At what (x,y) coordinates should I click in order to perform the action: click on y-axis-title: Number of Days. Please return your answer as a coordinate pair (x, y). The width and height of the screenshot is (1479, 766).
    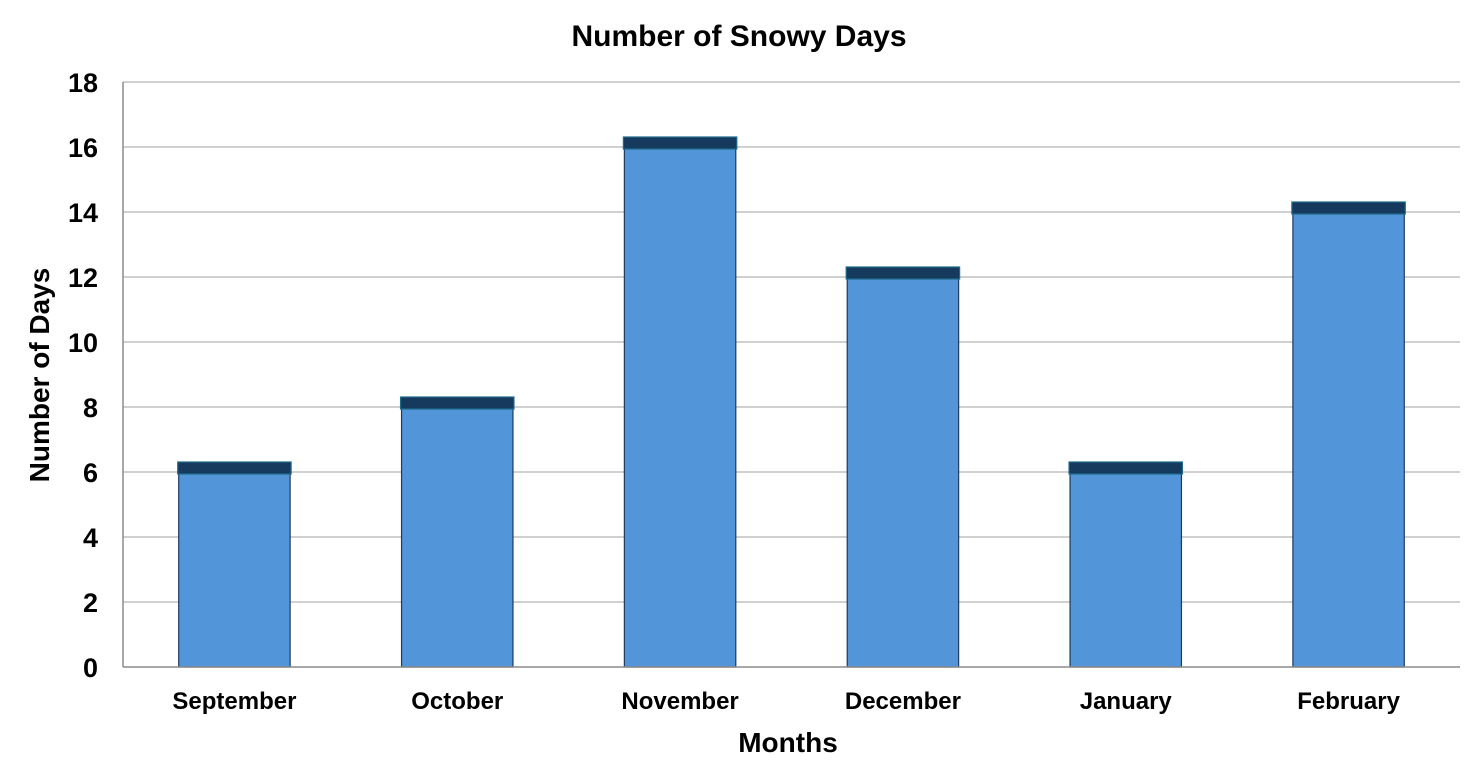
    Looking at the image, I should click on (39, 375).